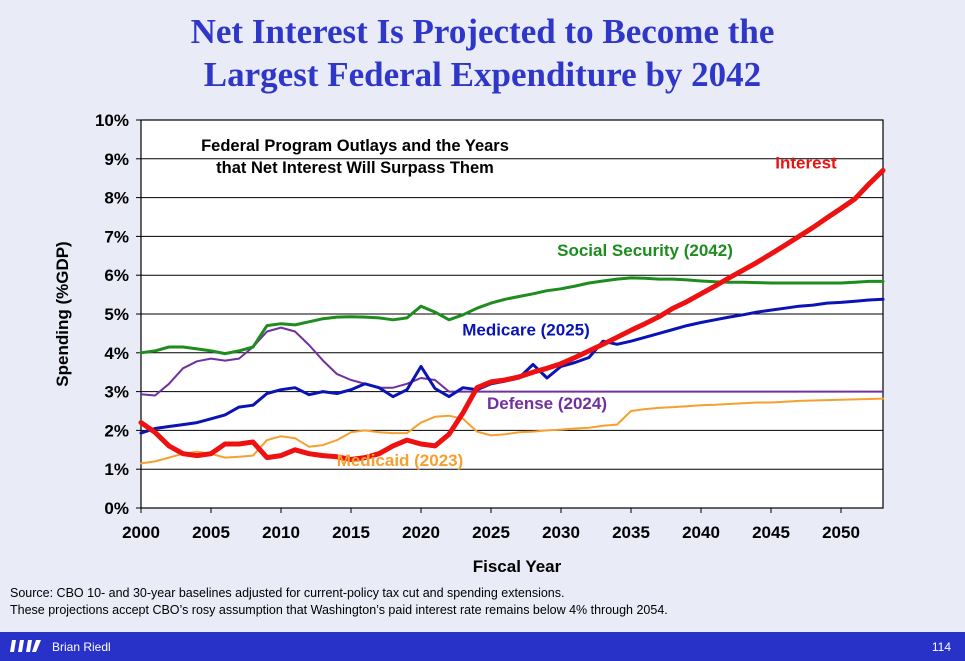 The height and width of the screenshot is (661, 965). What do you see at coordinates (482, 646) in the screenshot?
I see `footer-bar: Brian Riedl 114` at bounding box center [482, 646].